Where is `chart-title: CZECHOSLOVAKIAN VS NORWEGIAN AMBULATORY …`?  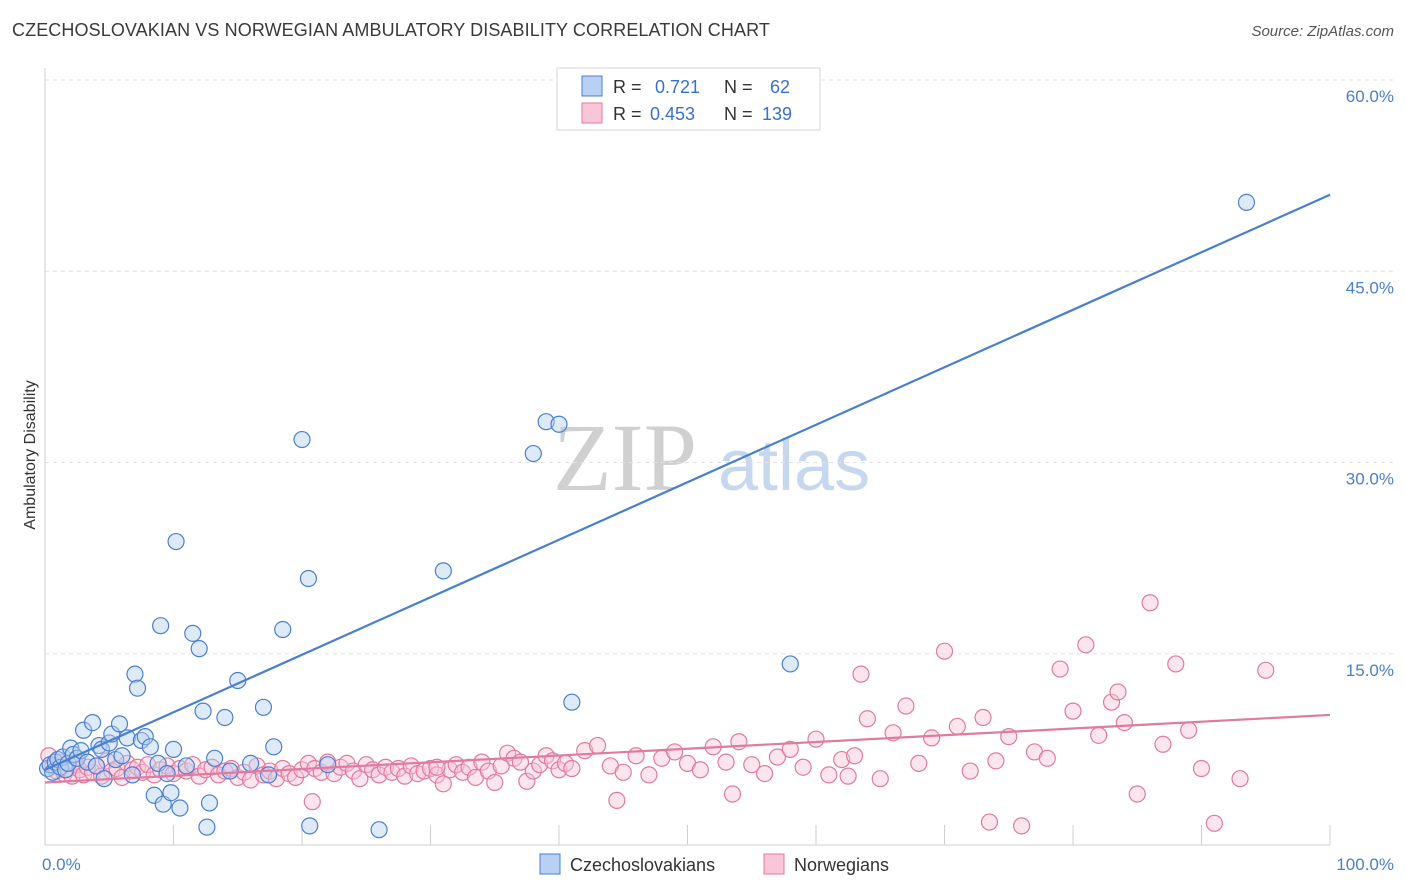
chart-title: CZECHOSLOVAKIAN VS NORWEGIAN AMBULATORY … is located at coordinates (391, 30).